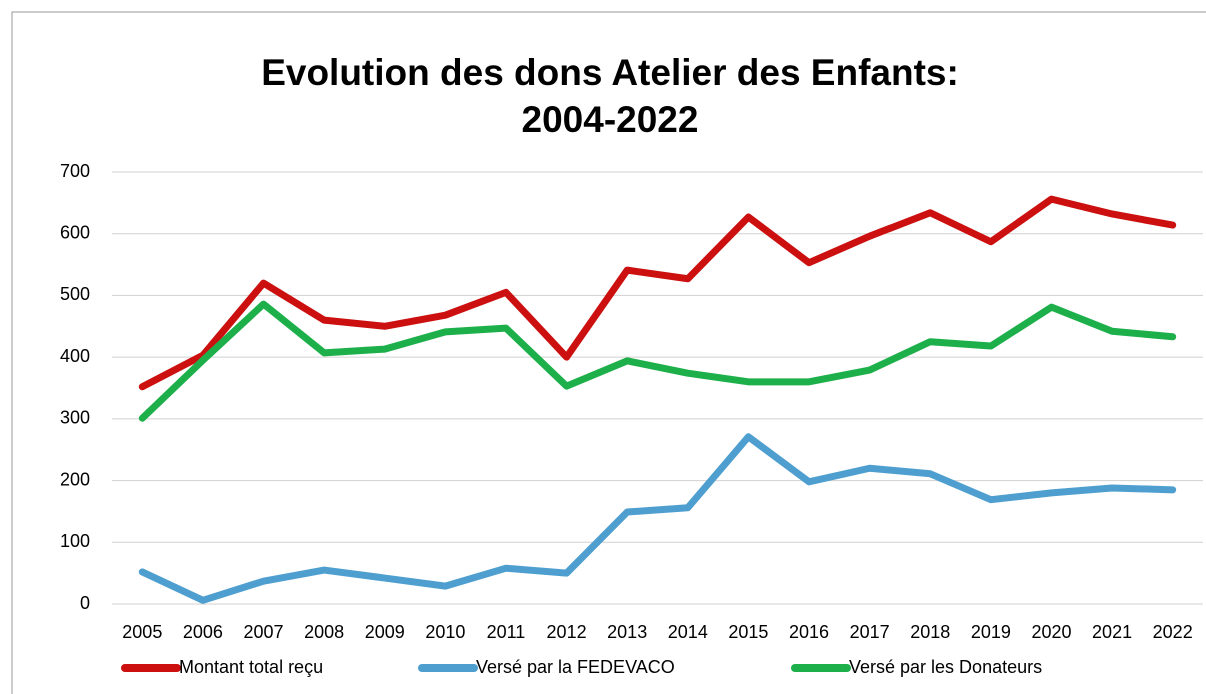 This screenshot has width=1206, height=694. I want to click on x-tick-label: 2009, so click(385, 632).